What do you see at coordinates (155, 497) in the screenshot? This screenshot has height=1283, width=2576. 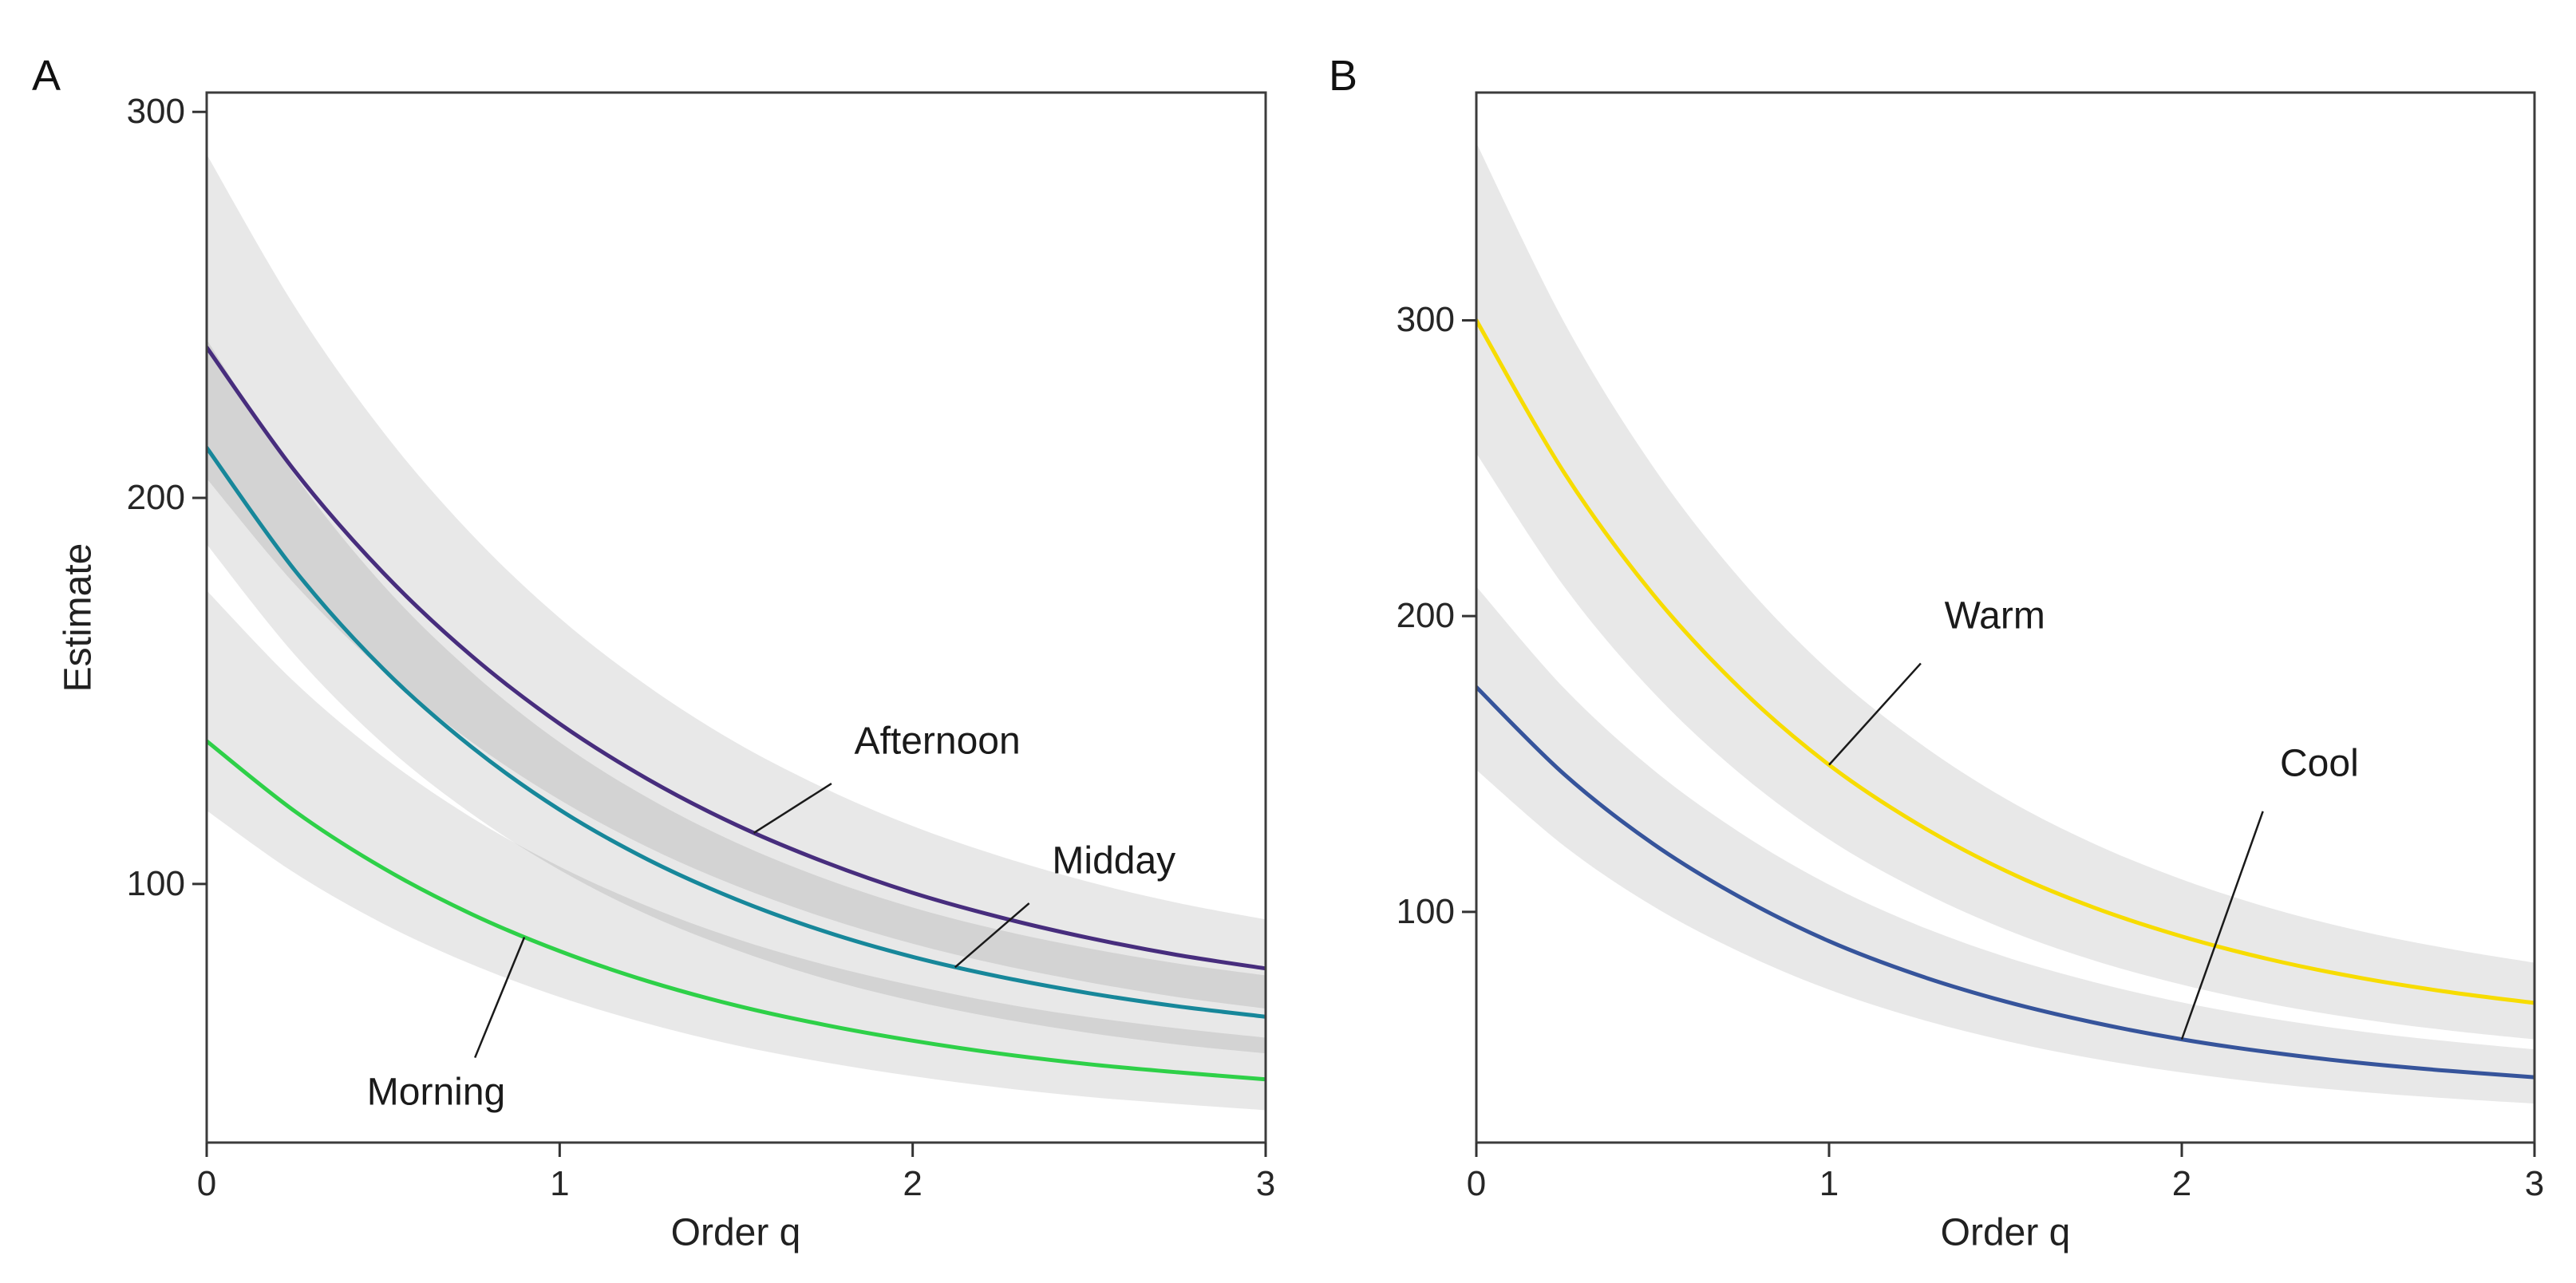 I see `y-tick-label-a-200: 200` at bounding box center [155, 497].